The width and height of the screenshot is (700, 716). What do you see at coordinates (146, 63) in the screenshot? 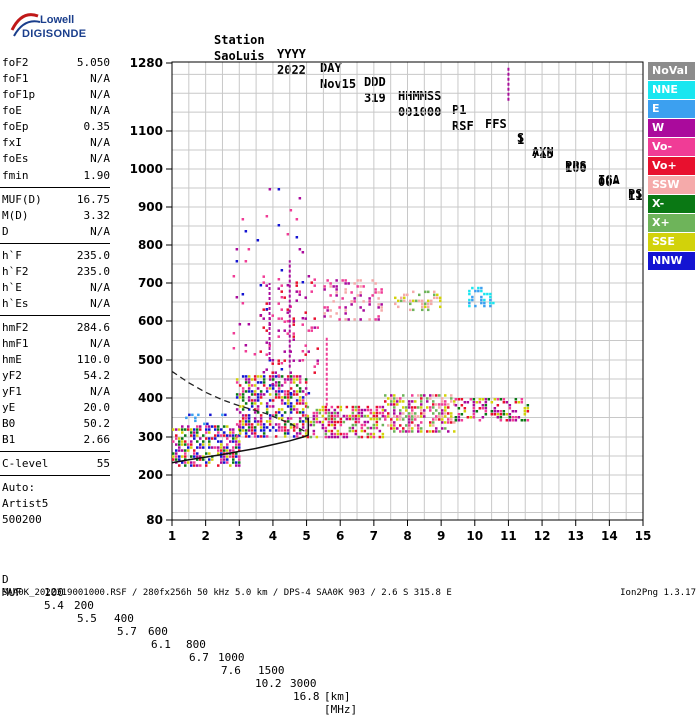
I see `y-tick-label: 1280` at bounding box center [146, 63].